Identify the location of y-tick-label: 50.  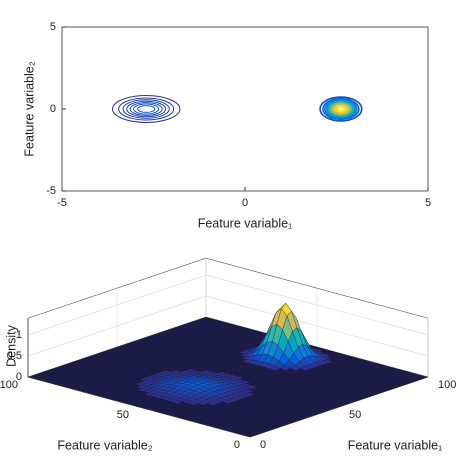
(123, 415).